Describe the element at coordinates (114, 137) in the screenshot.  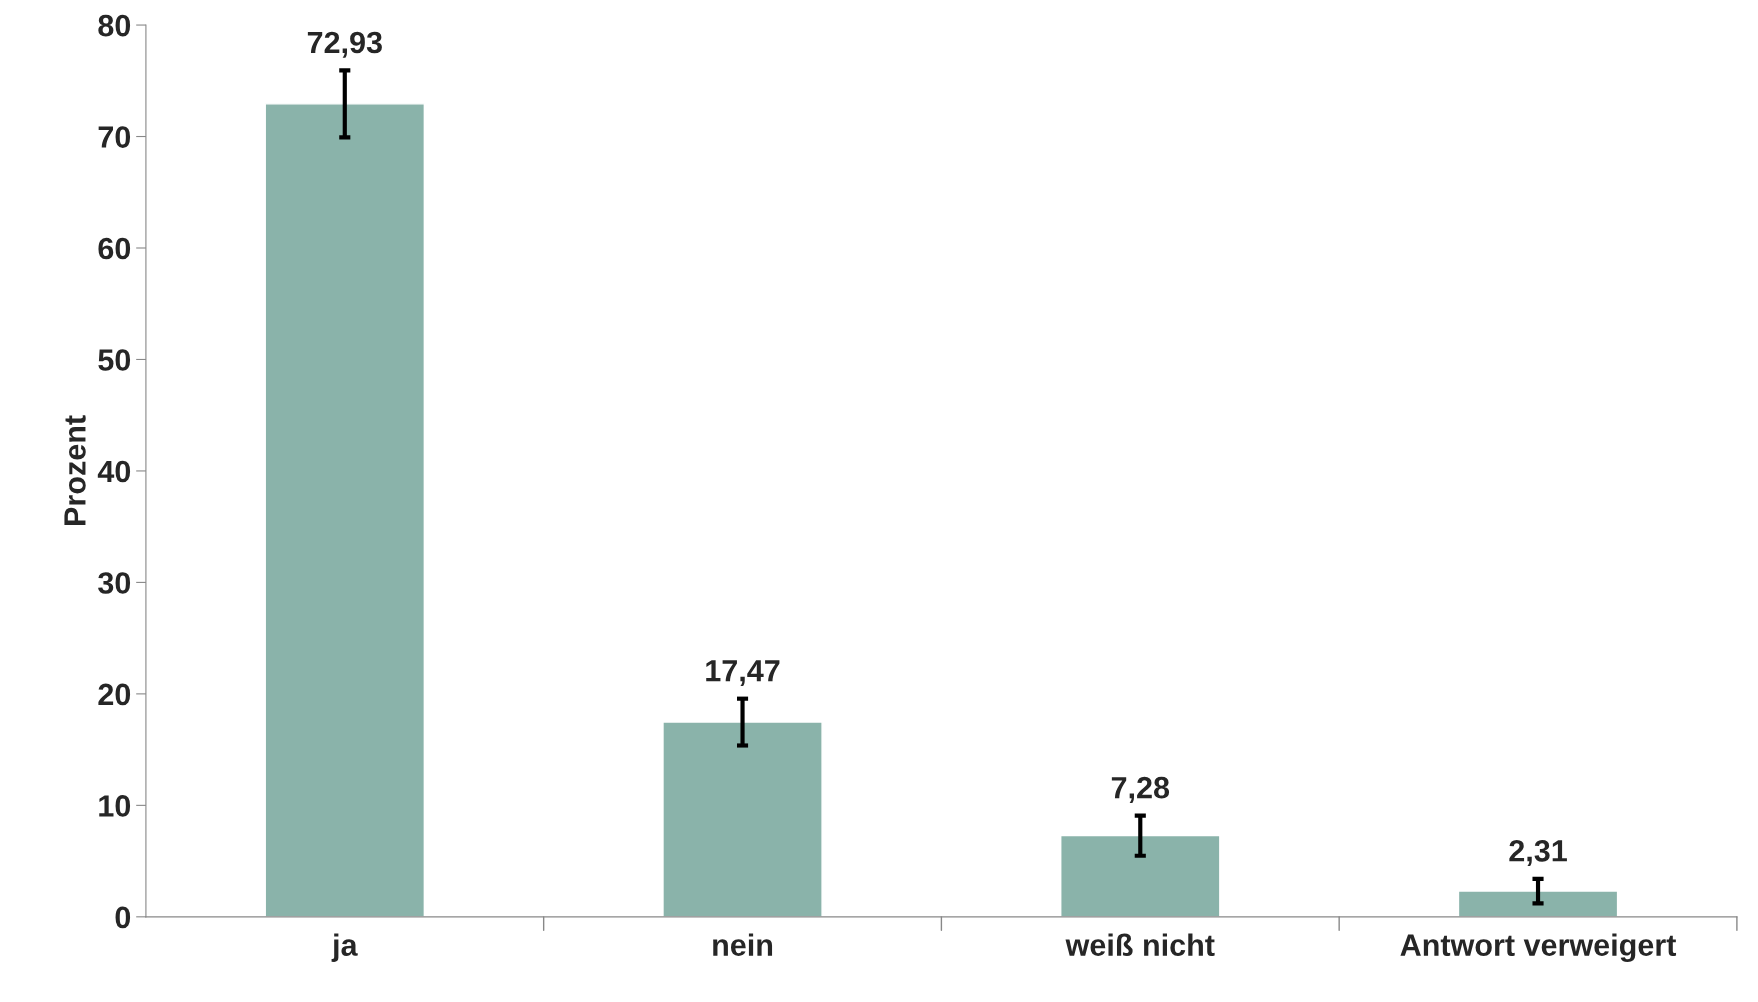
I see `y-tick-label: 70` at that location.